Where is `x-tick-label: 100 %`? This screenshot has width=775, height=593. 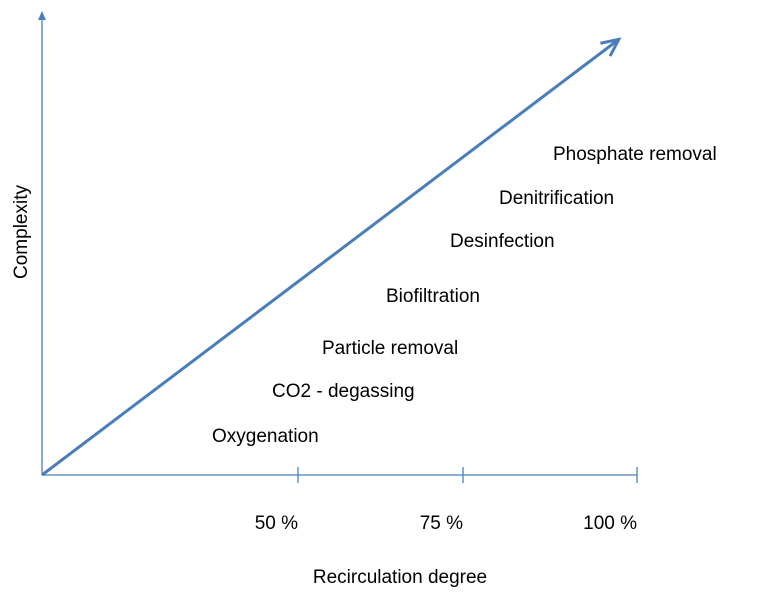
x-tick-label: 100 % is located at coordinates (610, 523).